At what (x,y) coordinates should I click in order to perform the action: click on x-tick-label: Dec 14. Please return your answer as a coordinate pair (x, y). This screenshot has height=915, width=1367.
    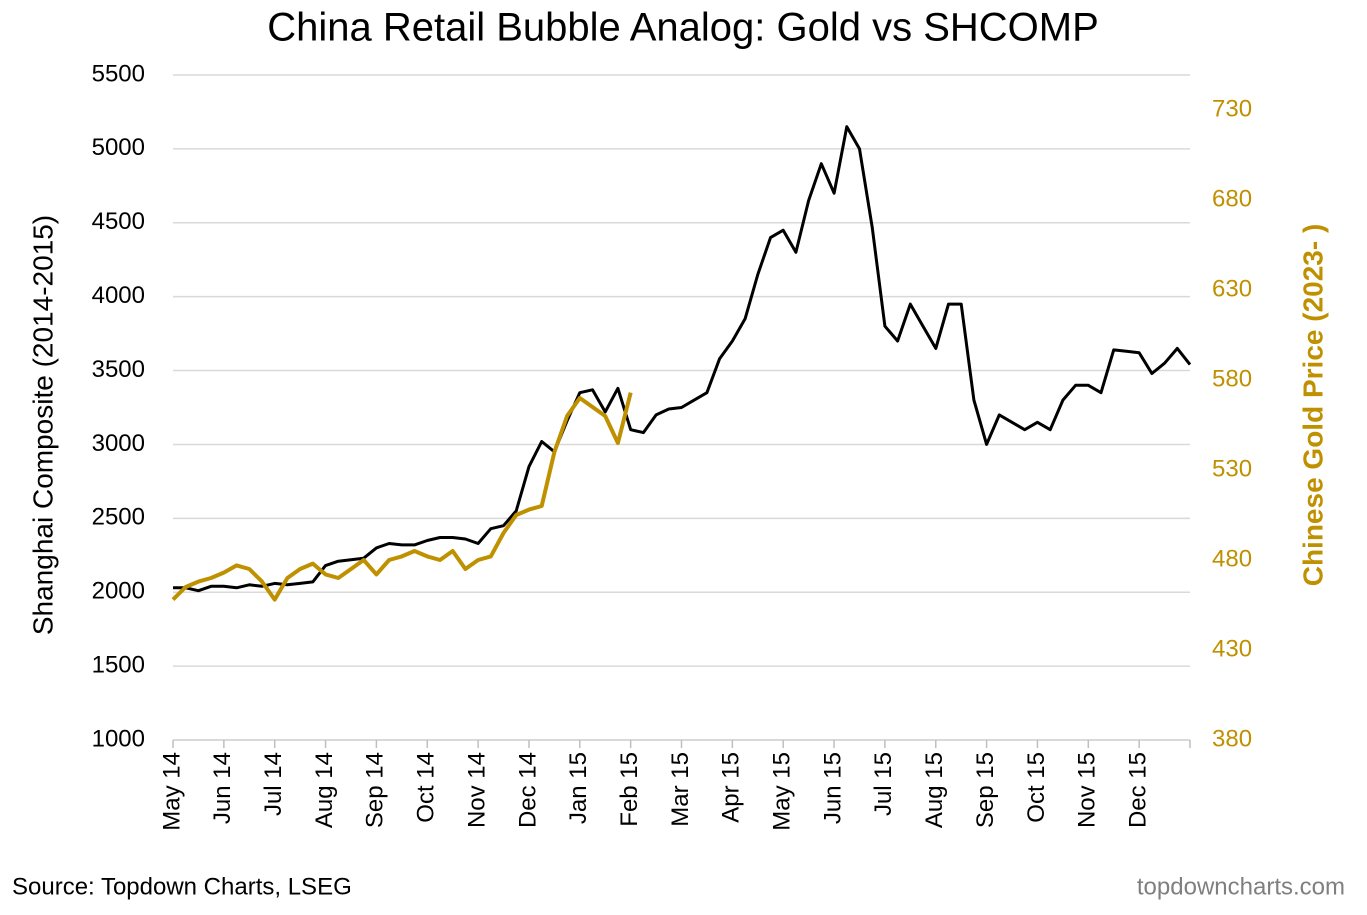
    Looking at the image, I should click on (527, 790).